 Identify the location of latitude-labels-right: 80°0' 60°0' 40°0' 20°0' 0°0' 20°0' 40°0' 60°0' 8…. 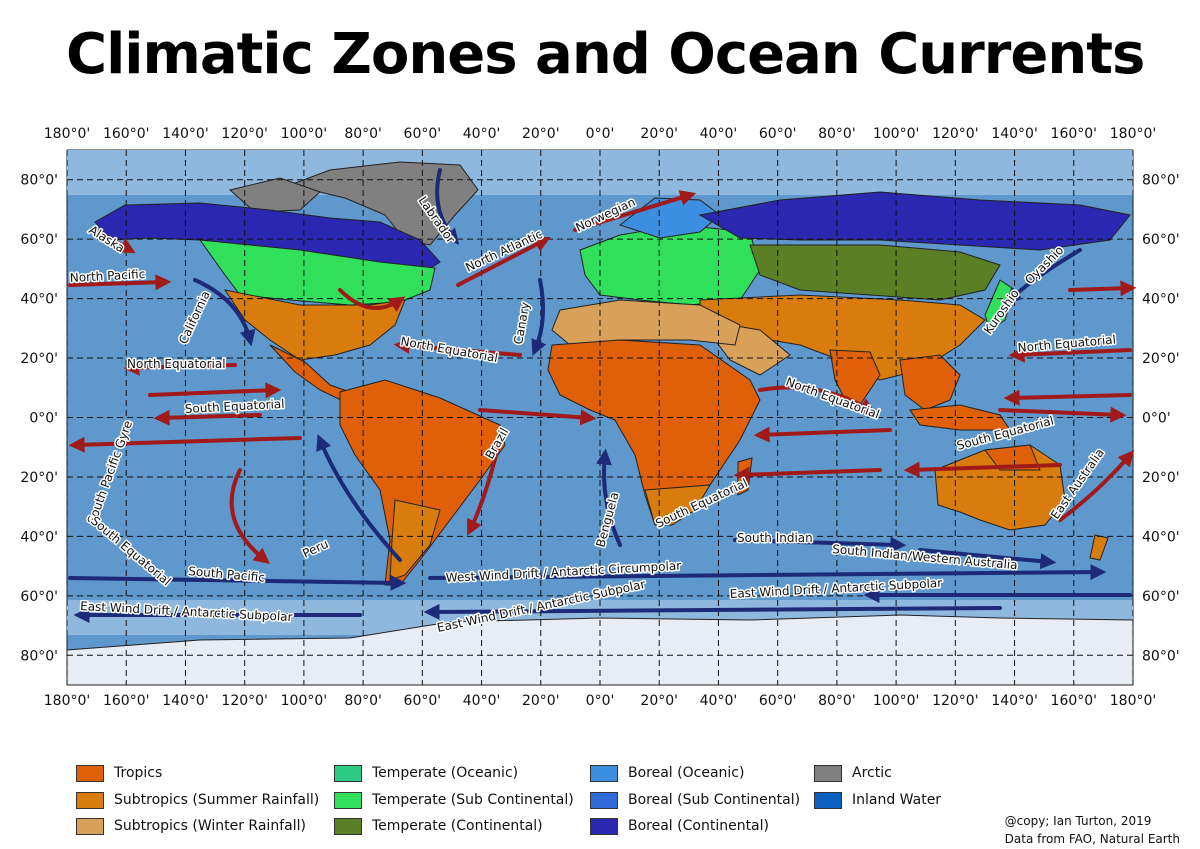
(1161, 419).